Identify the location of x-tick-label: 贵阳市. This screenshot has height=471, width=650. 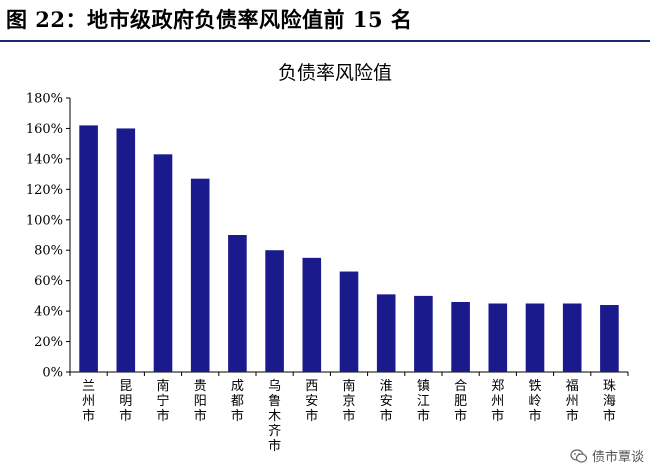
(200, 401).